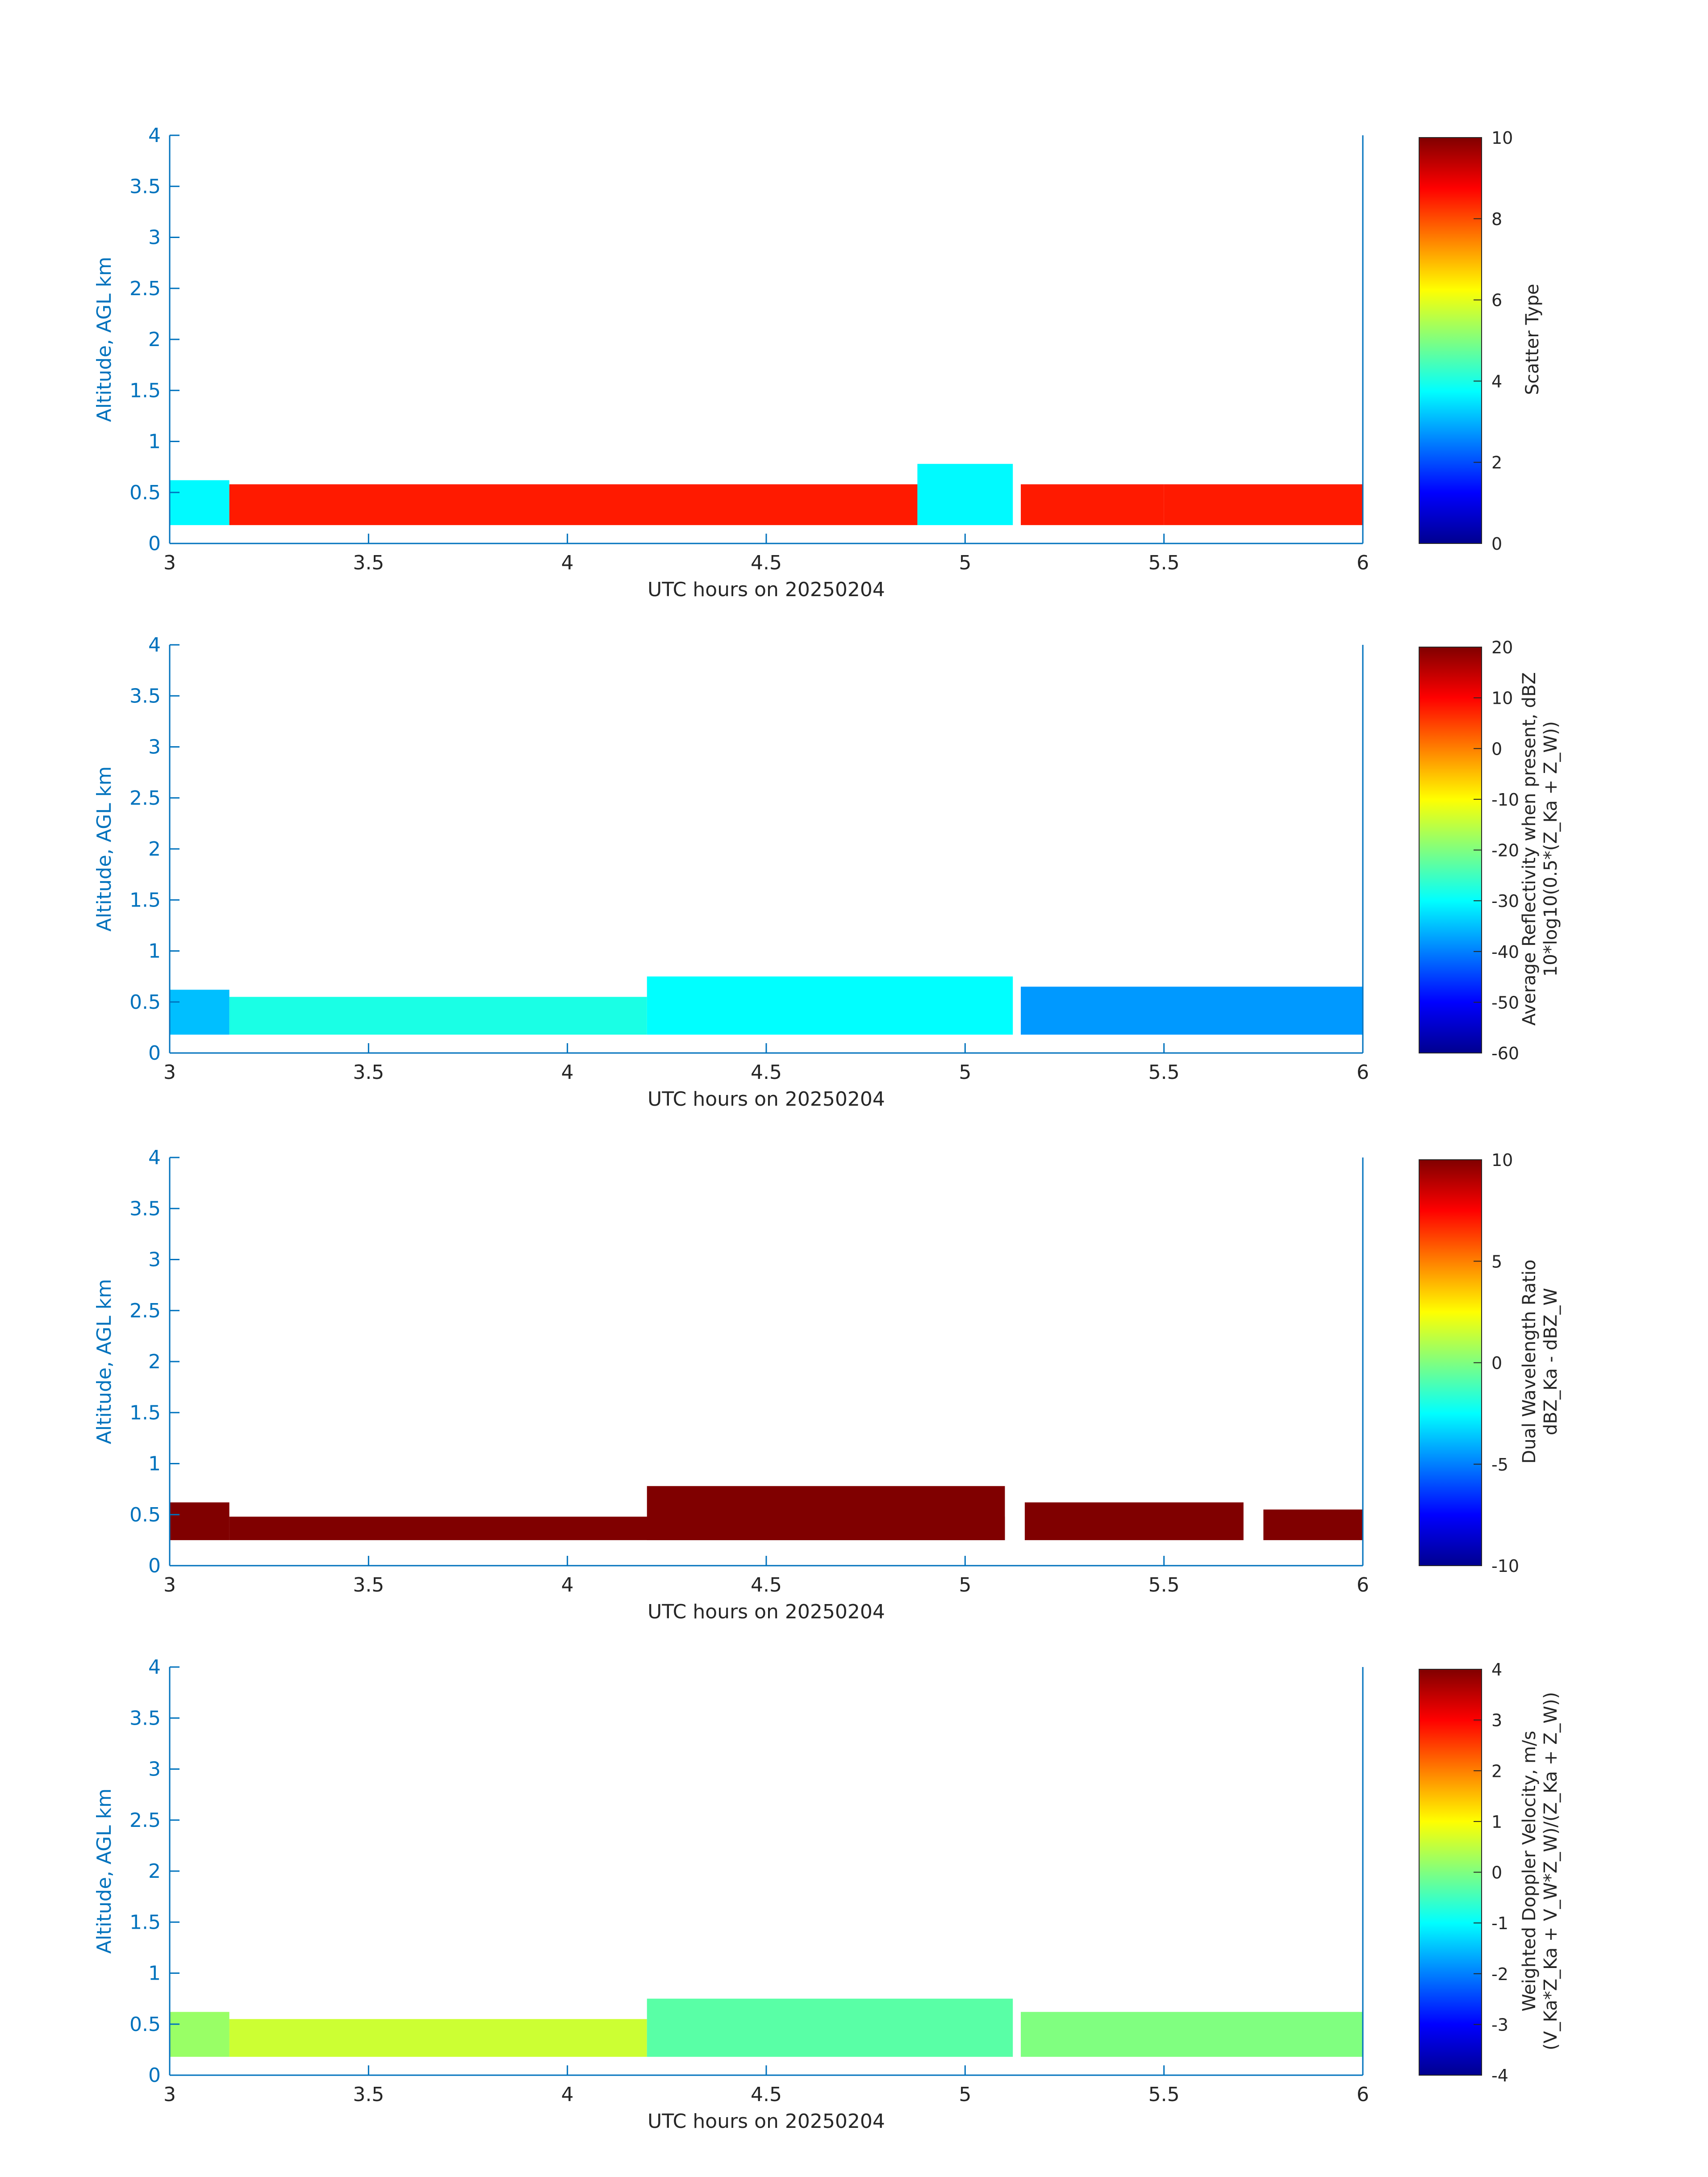 The height and width of the screenshot is (2177, 1708). I want to click on colorbar-tick-label: 6, so click(1496, 300).